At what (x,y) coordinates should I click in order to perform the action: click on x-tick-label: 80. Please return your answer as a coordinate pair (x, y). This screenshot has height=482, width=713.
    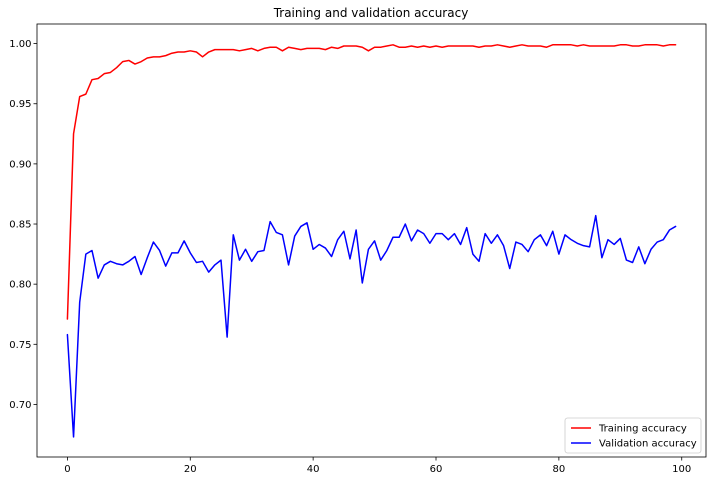
    Looking at the image, I should click on (559, 469).